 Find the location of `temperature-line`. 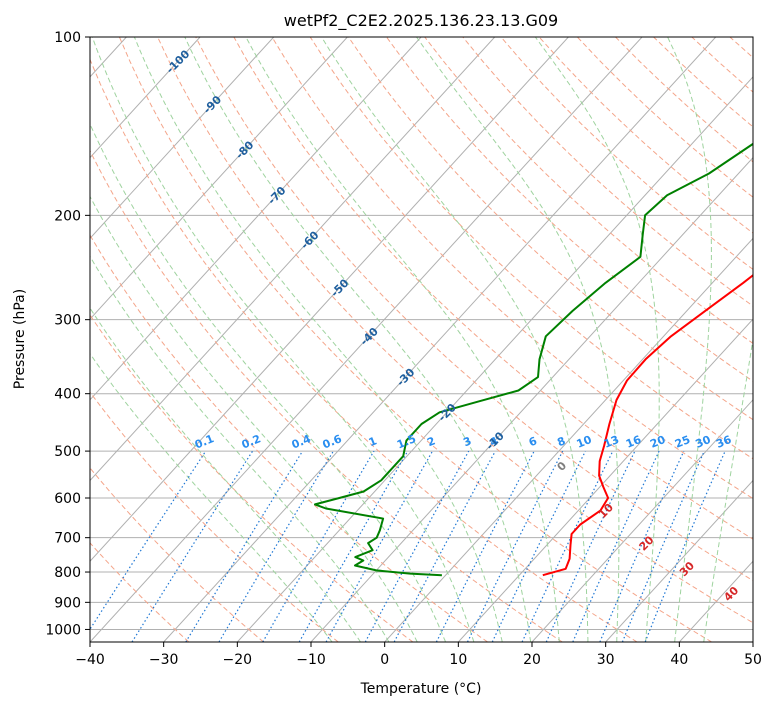

temperature-line is located at coordinates (647, 425).